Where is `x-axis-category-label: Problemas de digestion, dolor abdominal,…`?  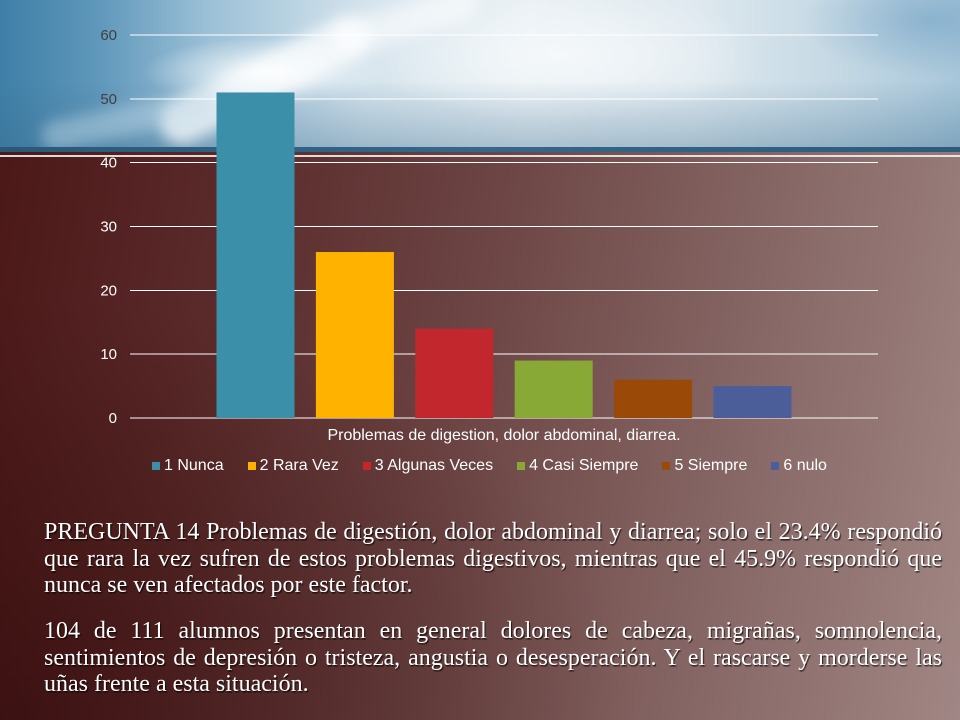
x-axis-category-label: Problemas de digestion, dolor abdominal,… is located at coordinates (504, 435).